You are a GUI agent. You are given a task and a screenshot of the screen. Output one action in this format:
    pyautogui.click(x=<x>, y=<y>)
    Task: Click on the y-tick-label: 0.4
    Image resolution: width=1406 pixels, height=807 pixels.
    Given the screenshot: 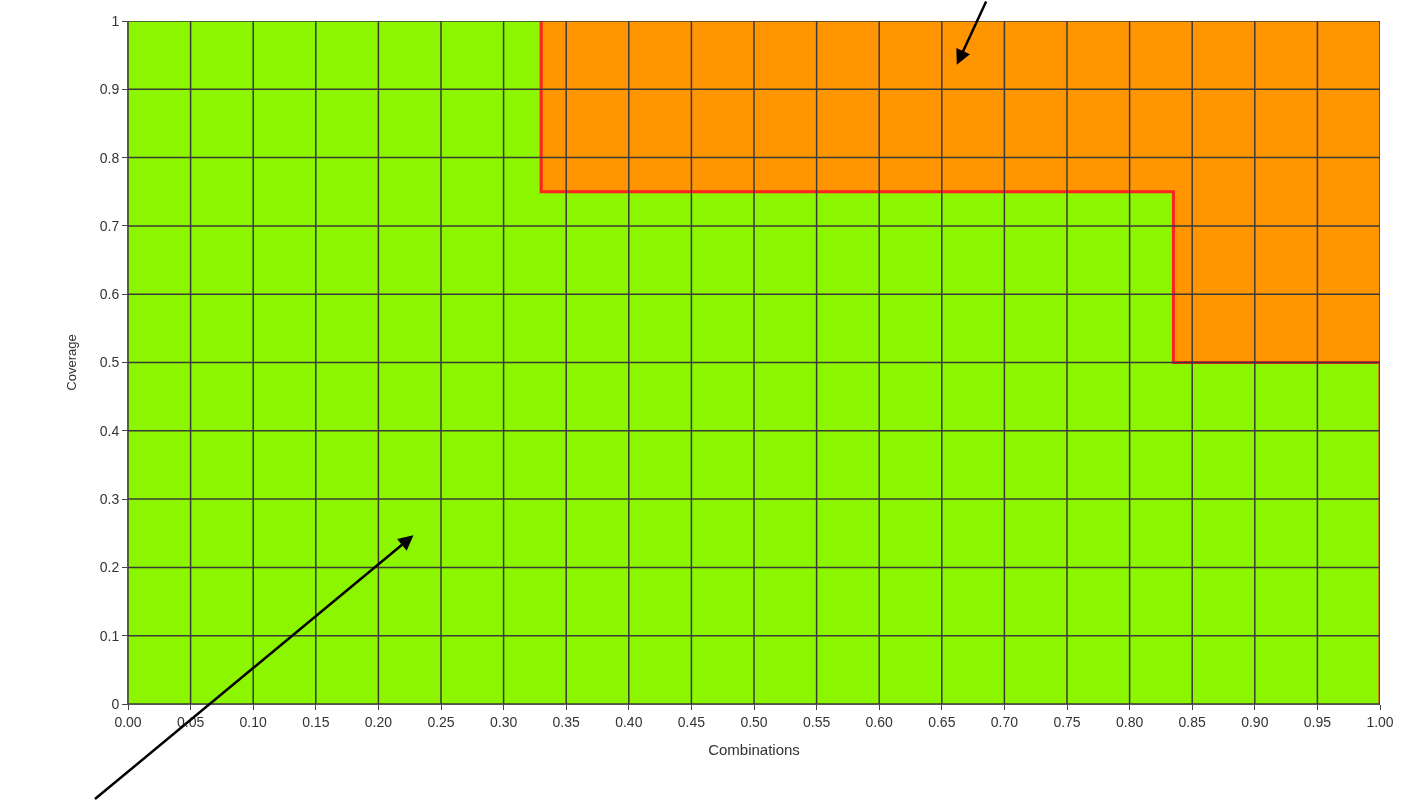 What is the action you would take?
    pyautogui.click(x=109, y=430)
    